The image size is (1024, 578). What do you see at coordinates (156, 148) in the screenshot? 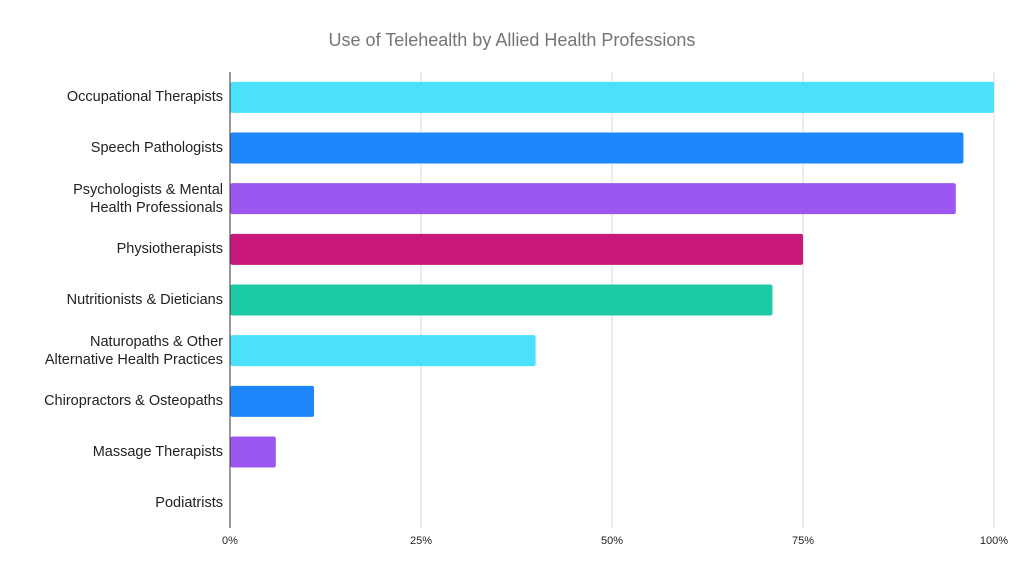
I see `category-label: Speech Pathologists` at bounding box center [156, 148].